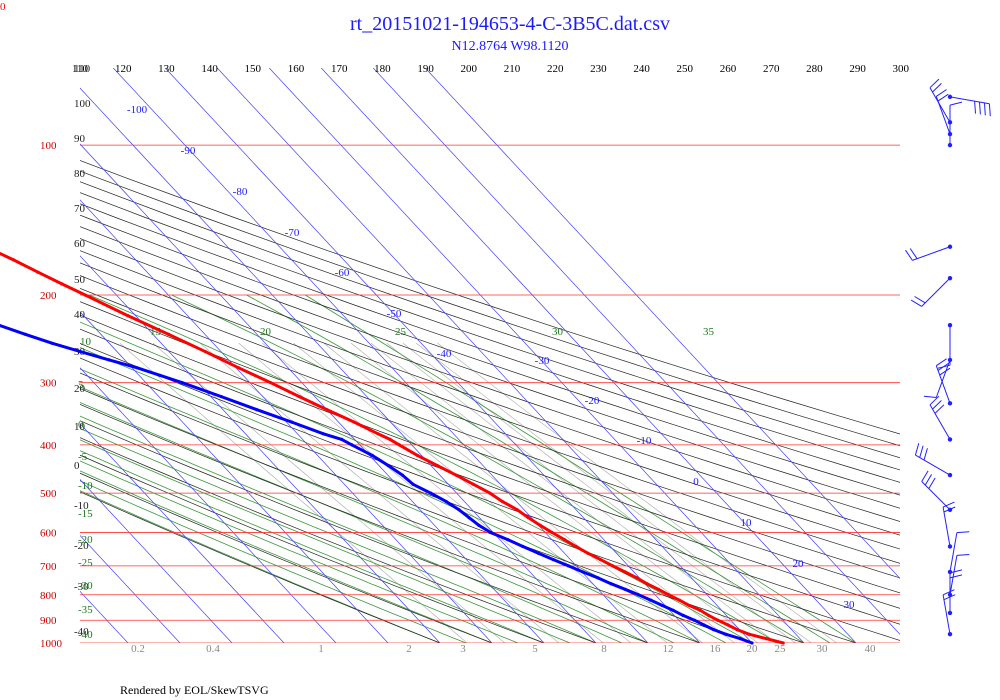 This screenshot has height=700, width=1000. I want to click on chart-title: rt_20151021-194653-4-C-3B5C.dat.csv, so click(510, 24).